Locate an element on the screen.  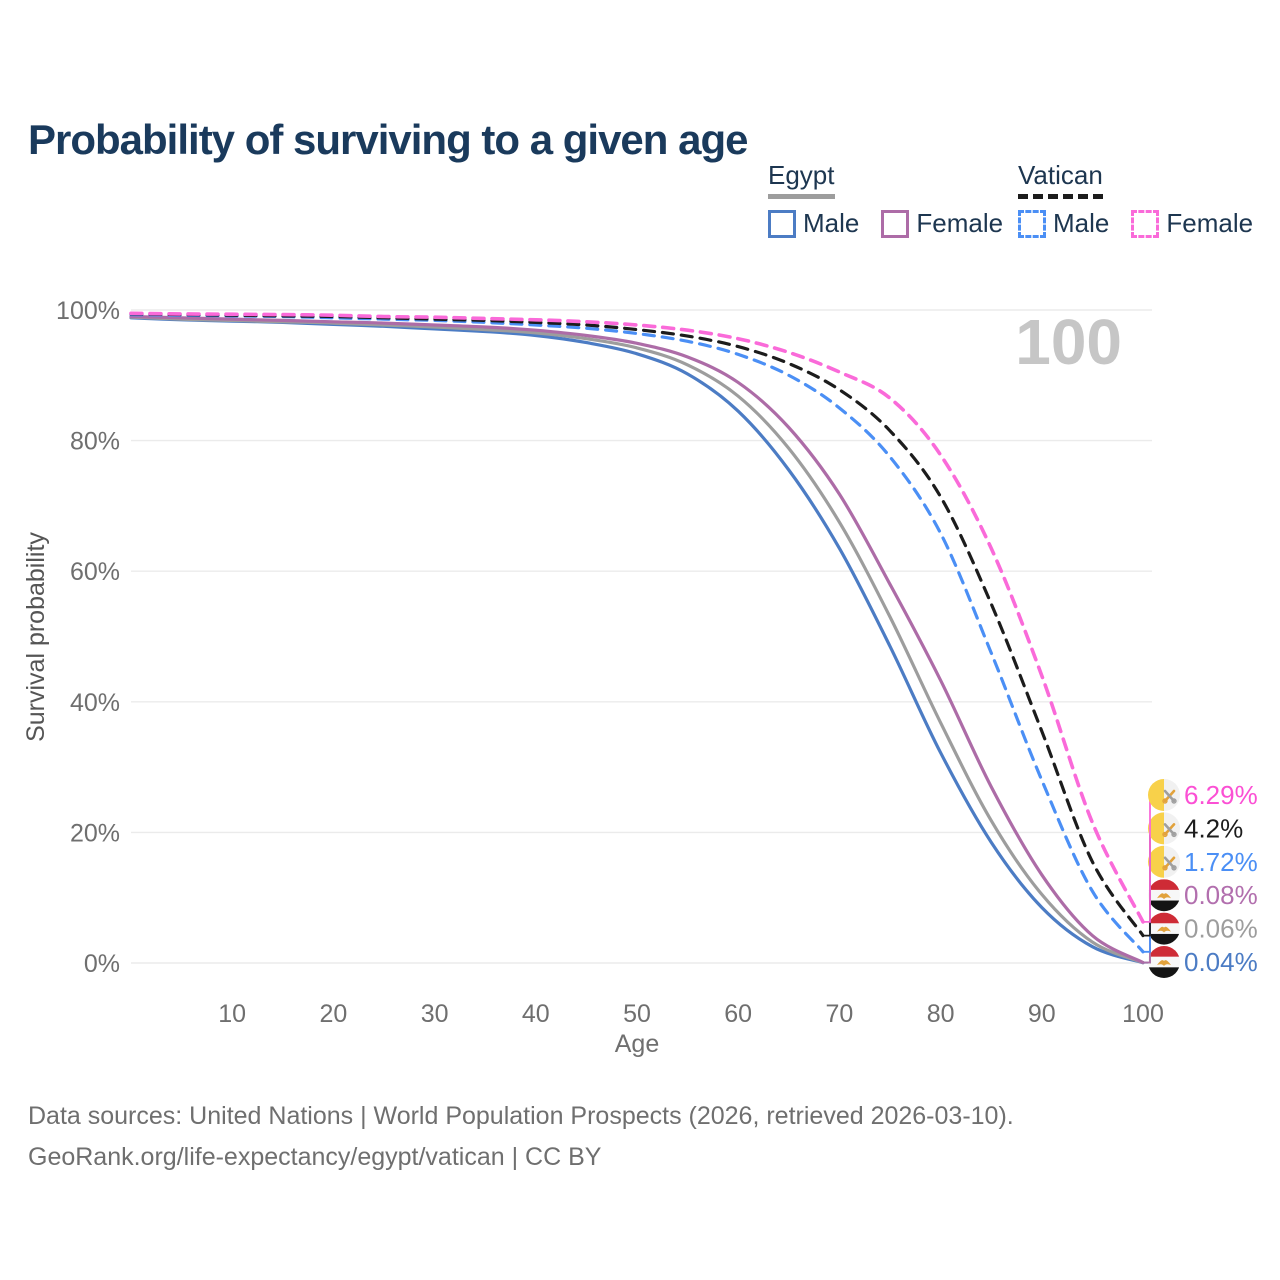
x-tick-label: 30 is located at coordinates (435, 1014).